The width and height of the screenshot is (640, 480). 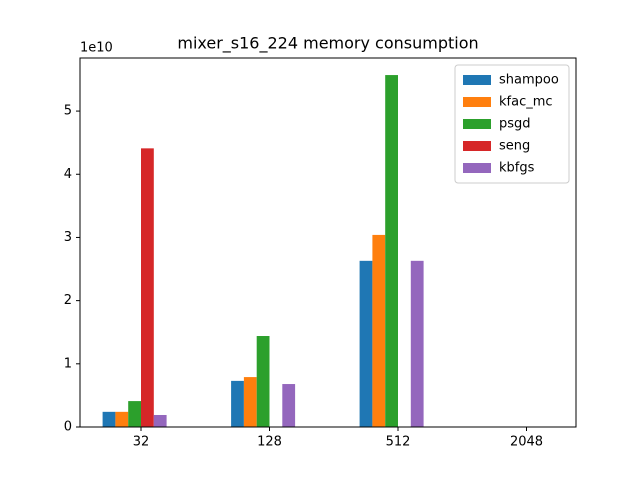 What do you see at coordinates (68, 363) in the screenshot?
I see `y-tick-label: 1` at bounding box center [68, 363].